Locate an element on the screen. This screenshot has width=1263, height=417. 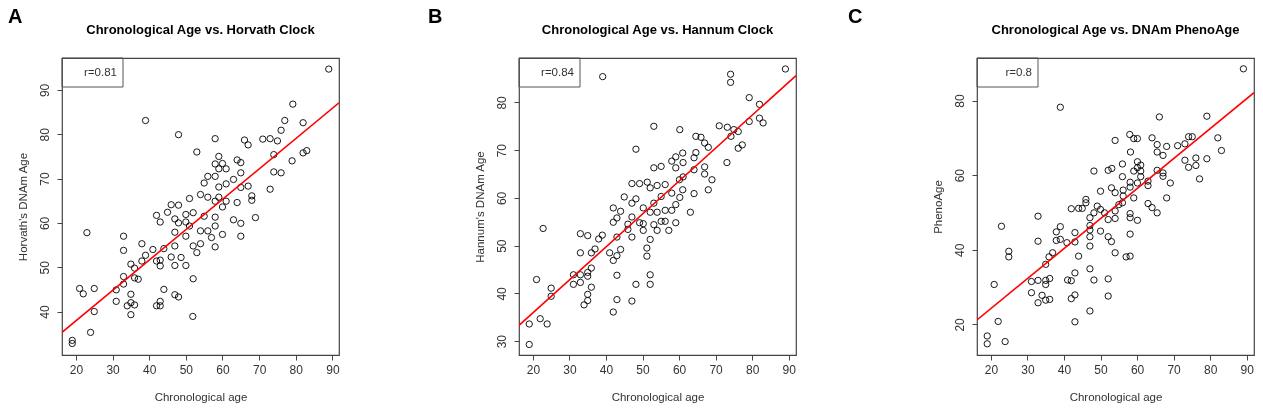
chart-title: Chronological Age vs. Hannum Clock is located at coordinates (657, 29).